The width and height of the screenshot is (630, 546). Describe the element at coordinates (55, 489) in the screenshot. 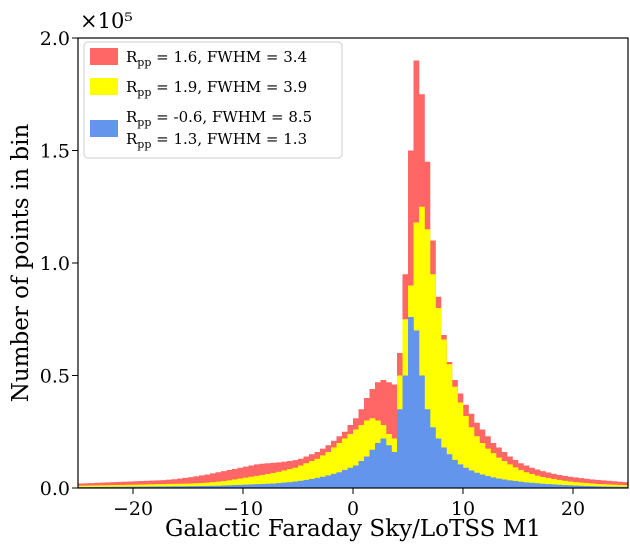

I see `y-tick-label: 0.0` at that location.